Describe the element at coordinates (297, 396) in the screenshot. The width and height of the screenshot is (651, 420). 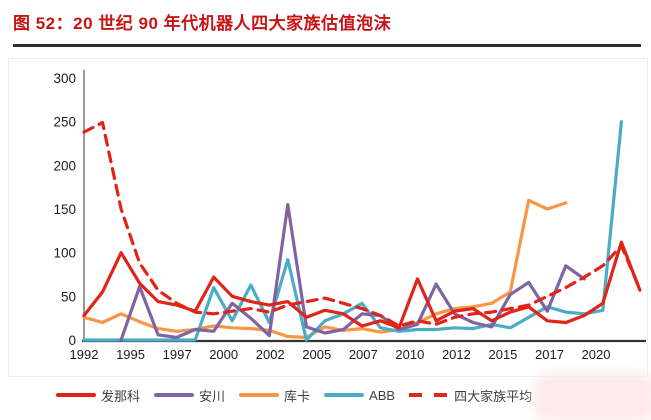
I see `legend-label-kuka: 库卡` at that location.